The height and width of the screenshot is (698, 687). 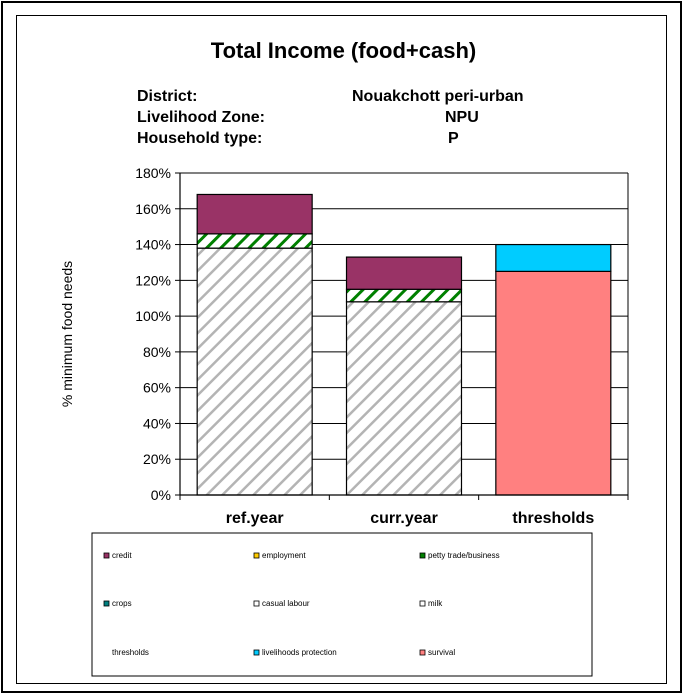 What do you see at coordinates (435, 603) in the screenshot?
I see `legend-label: milk` at bounding box center [435, 603].